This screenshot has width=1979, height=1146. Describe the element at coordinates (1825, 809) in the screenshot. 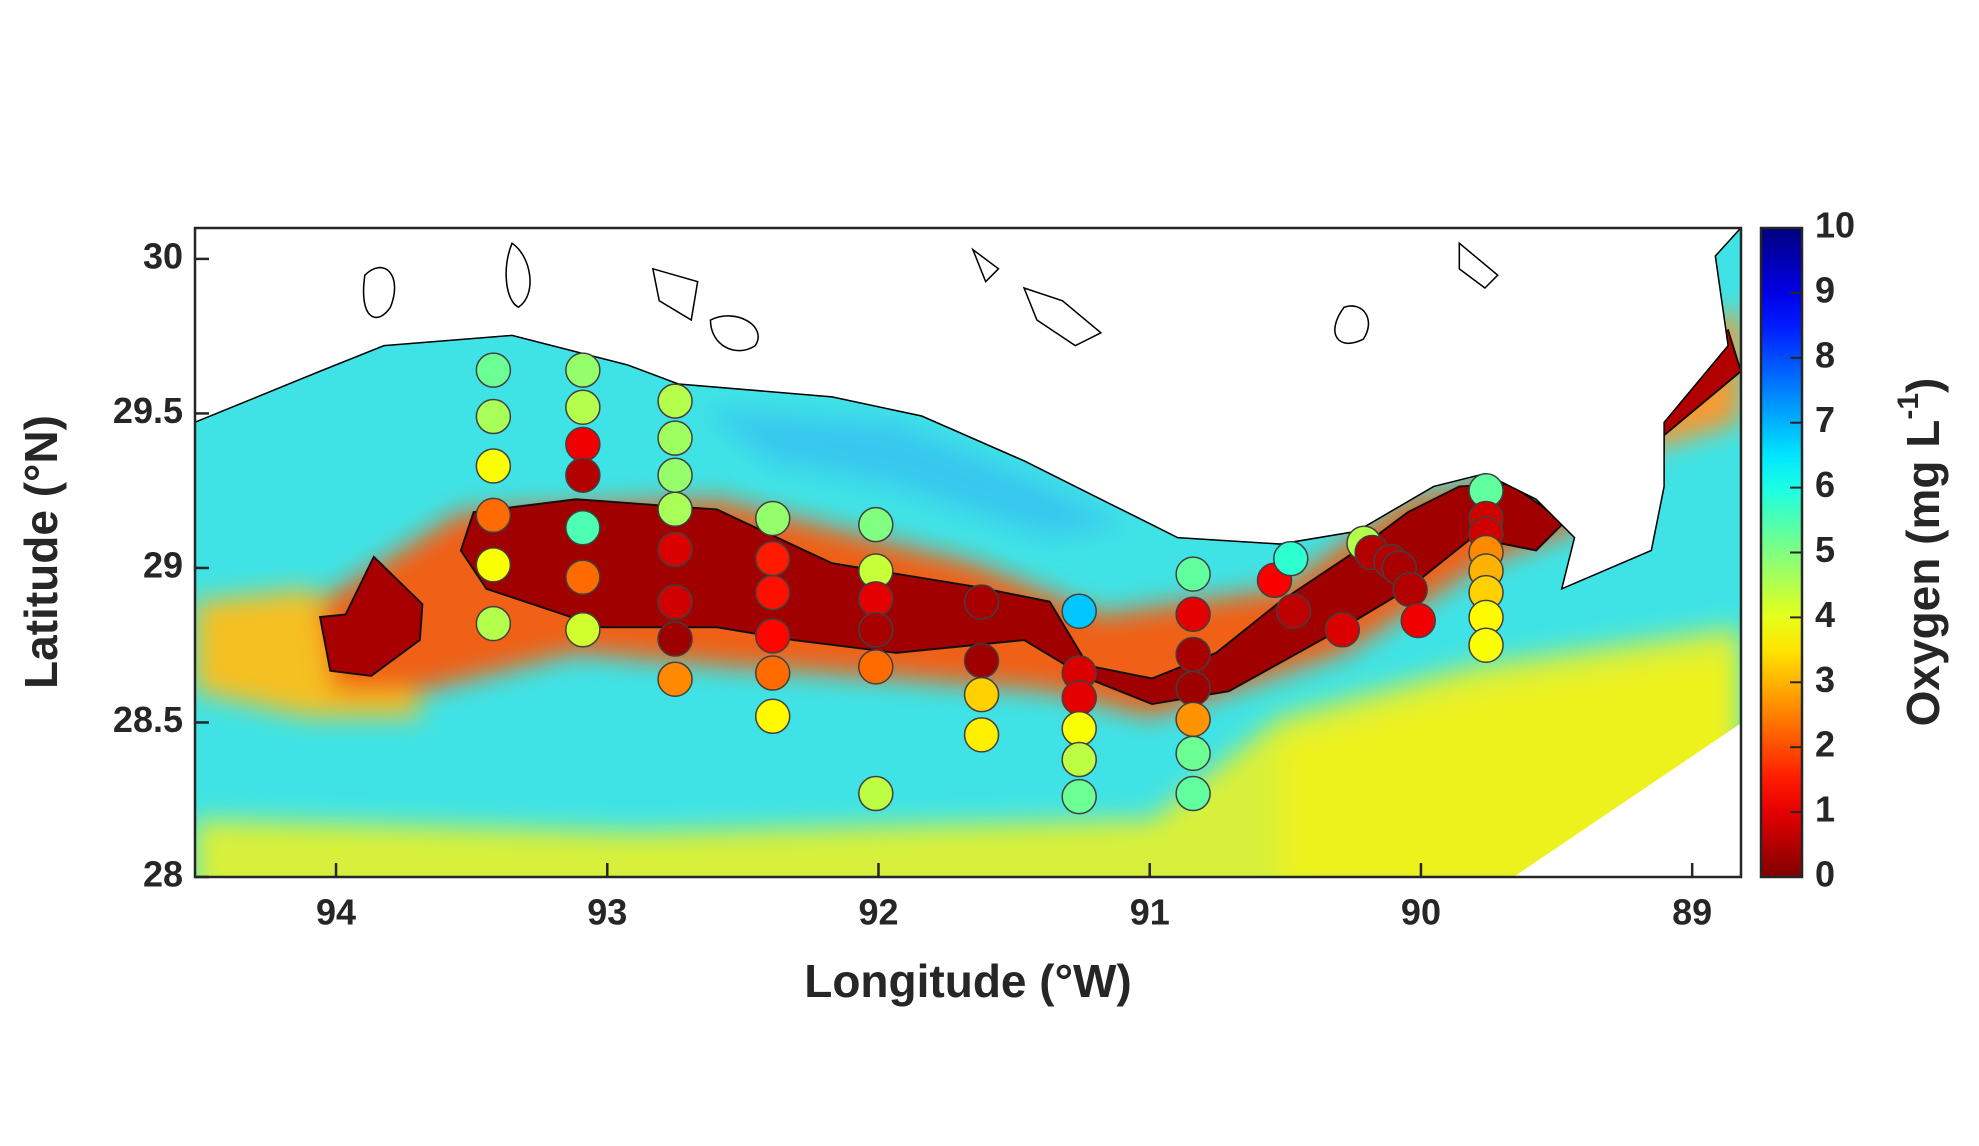

I see `colorbar-tick-label: 1` at that location.